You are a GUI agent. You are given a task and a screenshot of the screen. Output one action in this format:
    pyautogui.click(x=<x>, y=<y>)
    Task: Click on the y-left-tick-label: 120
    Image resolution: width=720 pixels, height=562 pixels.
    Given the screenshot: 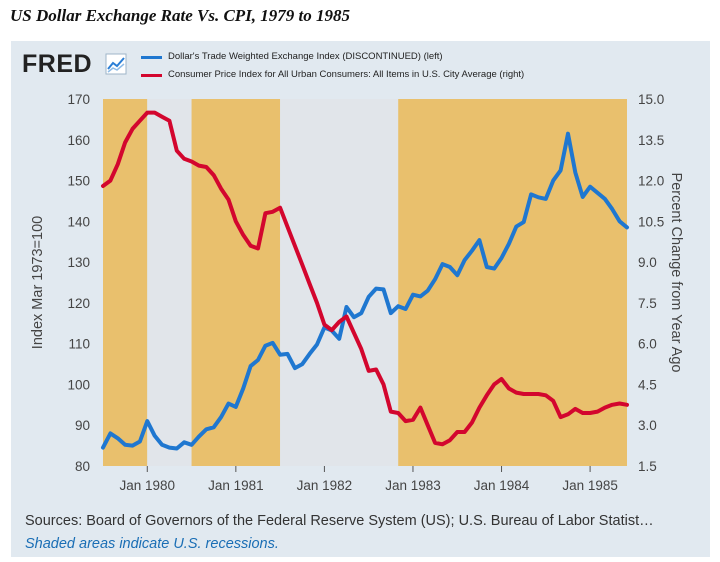 What is the action you would take?
    pyautogui.click(x=78, y=303)
    